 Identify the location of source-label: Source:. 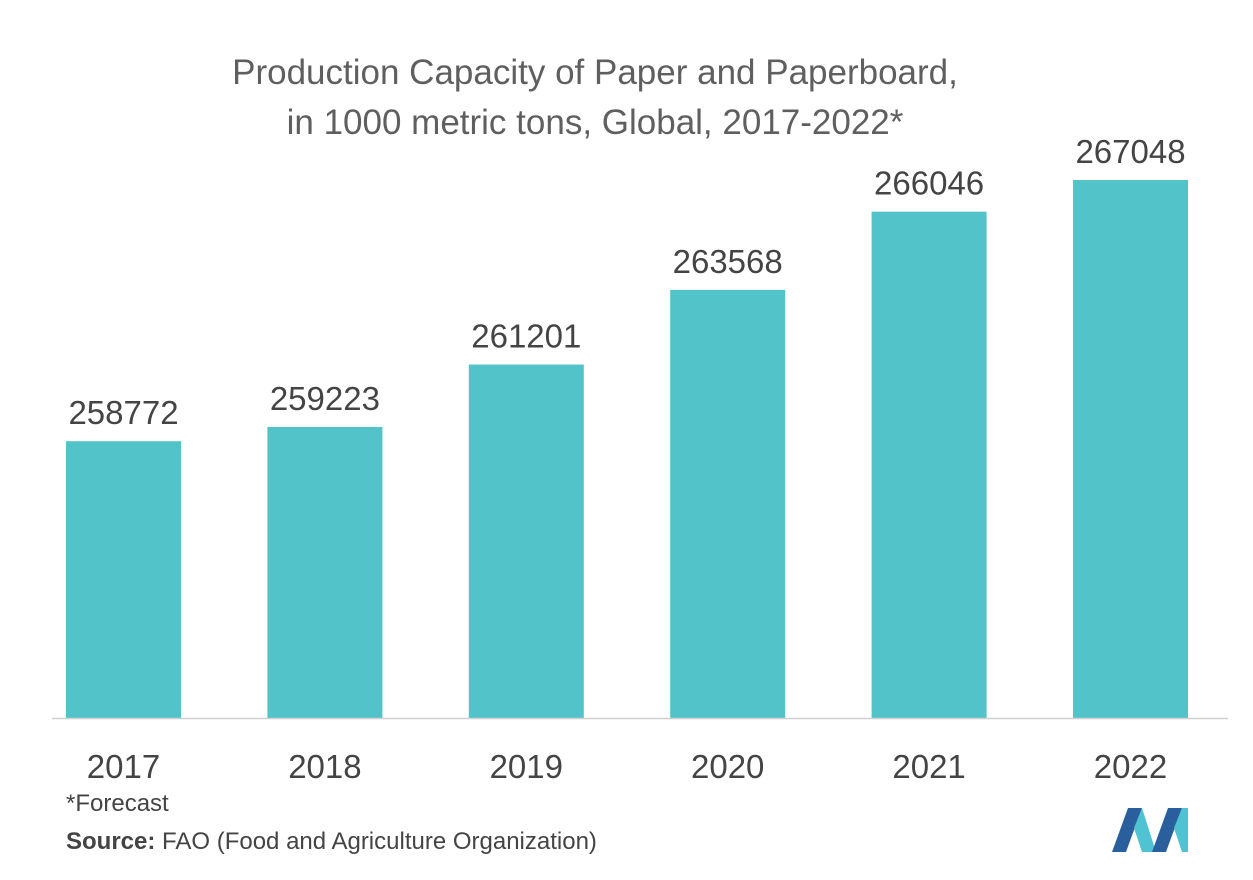
(111, 841).